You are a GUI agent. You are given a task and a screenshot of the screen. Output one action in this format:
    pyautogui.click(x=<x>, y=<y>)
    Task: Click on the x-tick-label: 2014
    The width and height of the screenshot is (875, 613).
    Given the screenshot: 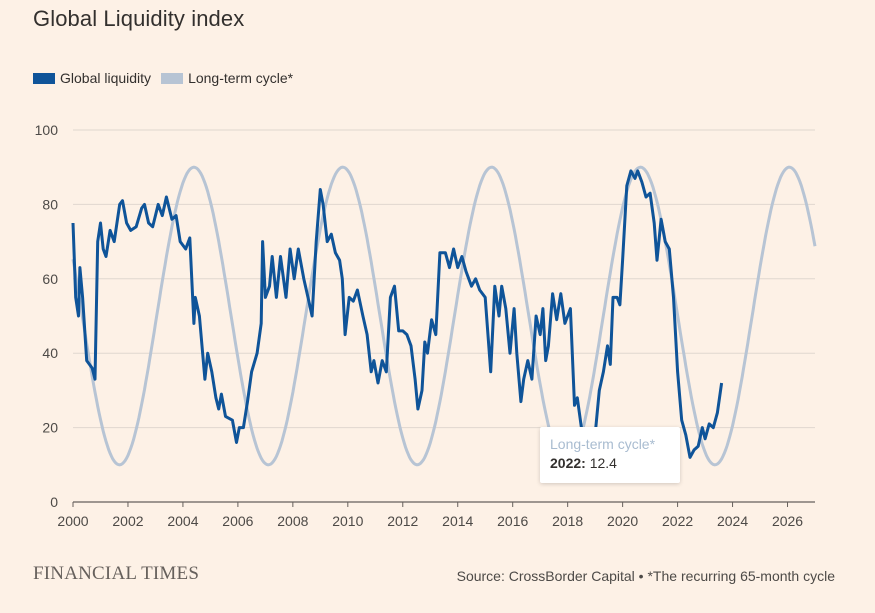 What is the action you would take?
    pyautogui.click(x=457, y=521)
    